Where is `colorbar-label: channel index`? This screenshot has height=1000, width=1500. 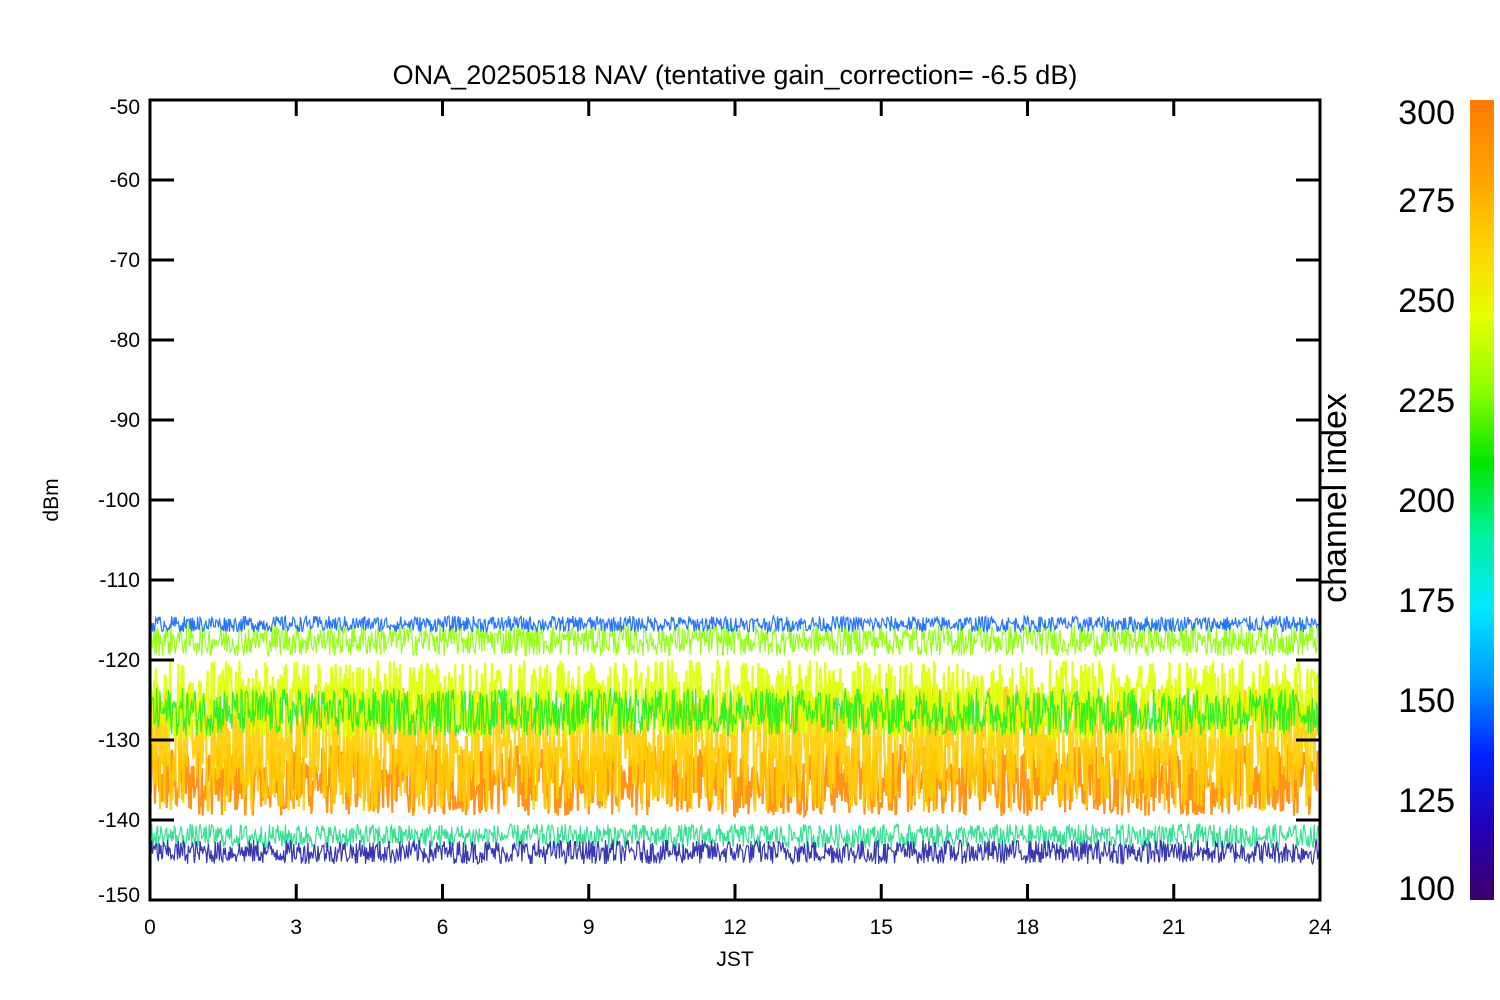 colorbar-label: channel index is located at coordinates (1335, 498).